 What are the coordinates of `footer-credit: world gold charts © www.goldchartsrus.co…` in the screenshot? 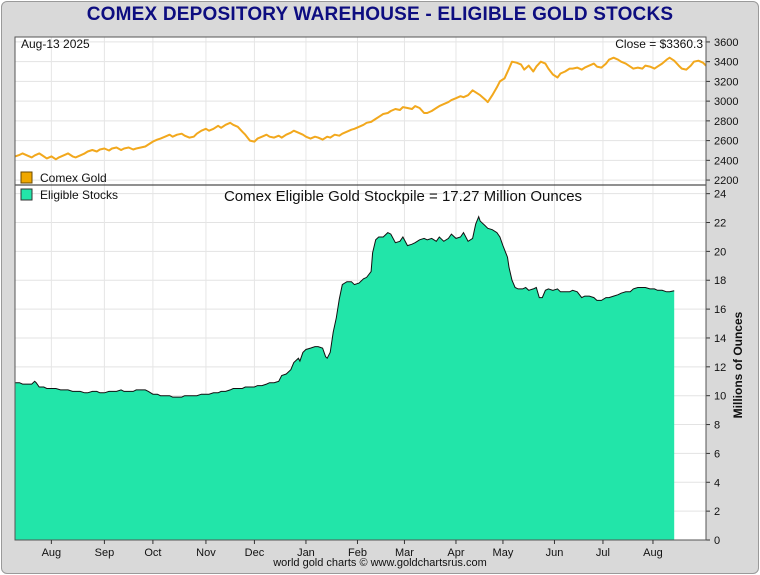 It's located at (380, 563).